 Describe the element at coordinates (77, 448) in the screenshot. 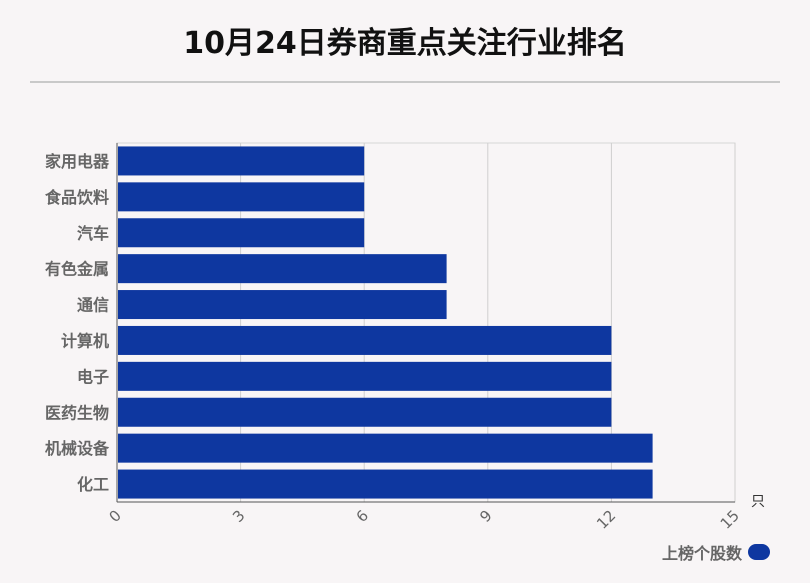

I see `category-label: 机械设备` at that location.